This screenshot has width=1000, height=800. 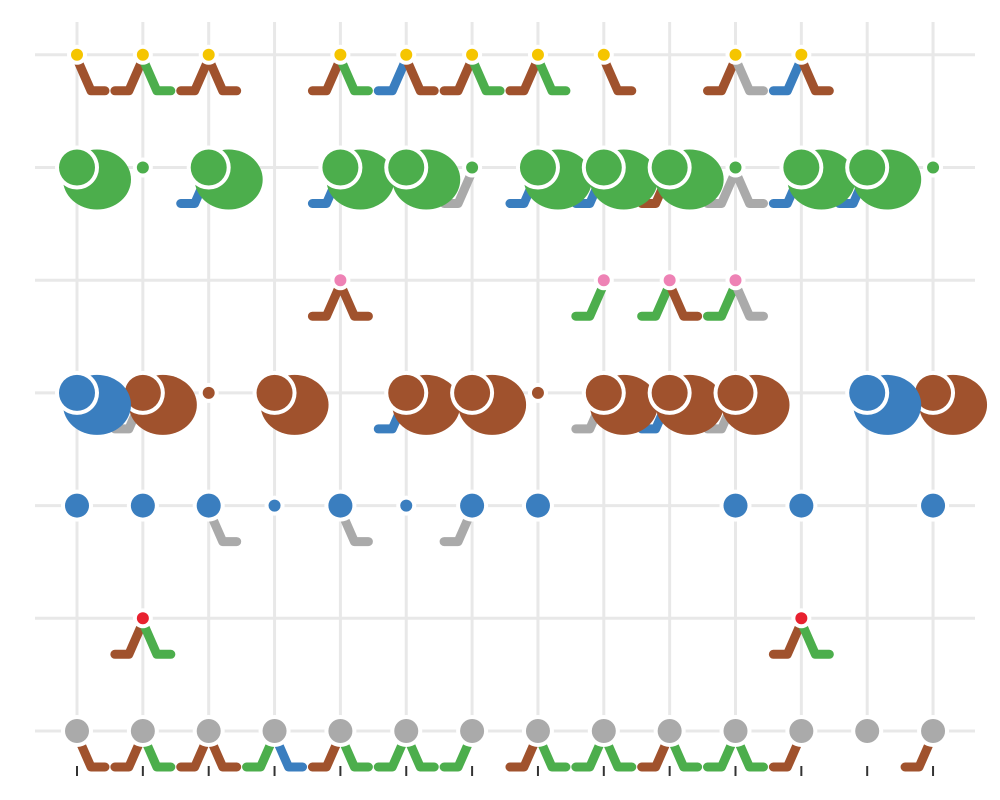 I want to click on x-axis-ticks, so click(x=505, y=771).